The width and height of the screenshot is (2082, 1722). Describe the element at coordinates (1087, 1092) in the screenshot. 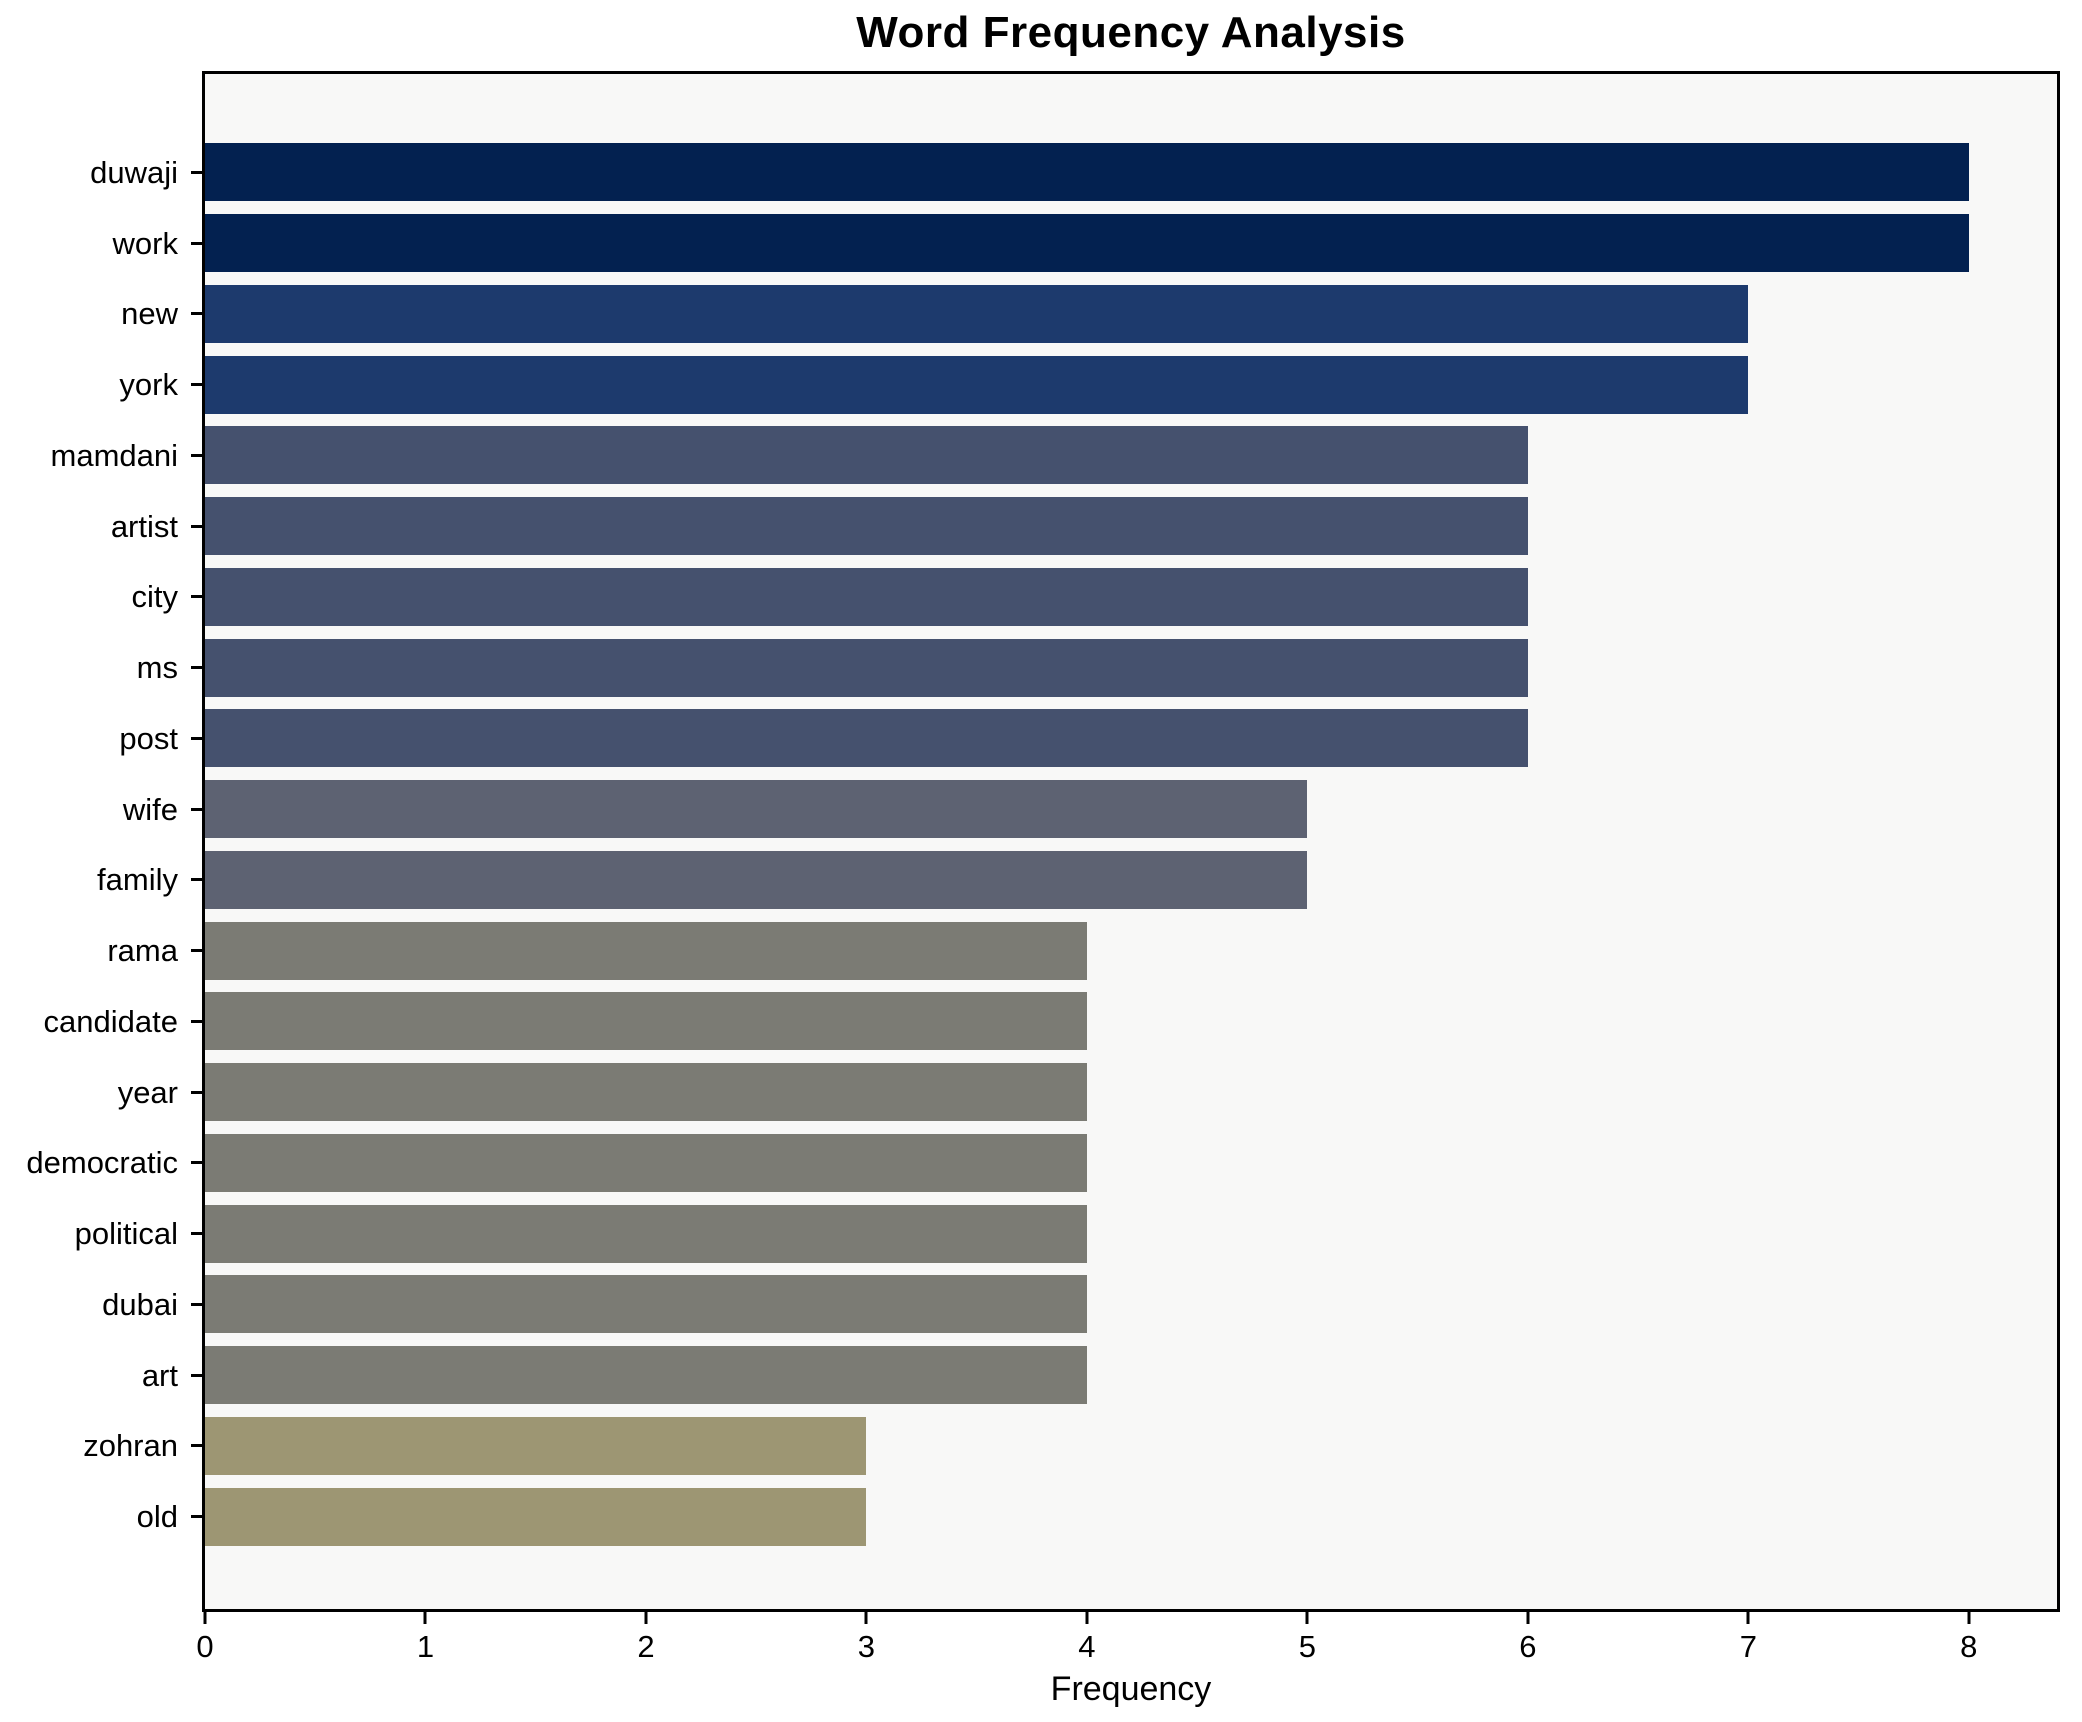

I see `bar-row: year` at that location.